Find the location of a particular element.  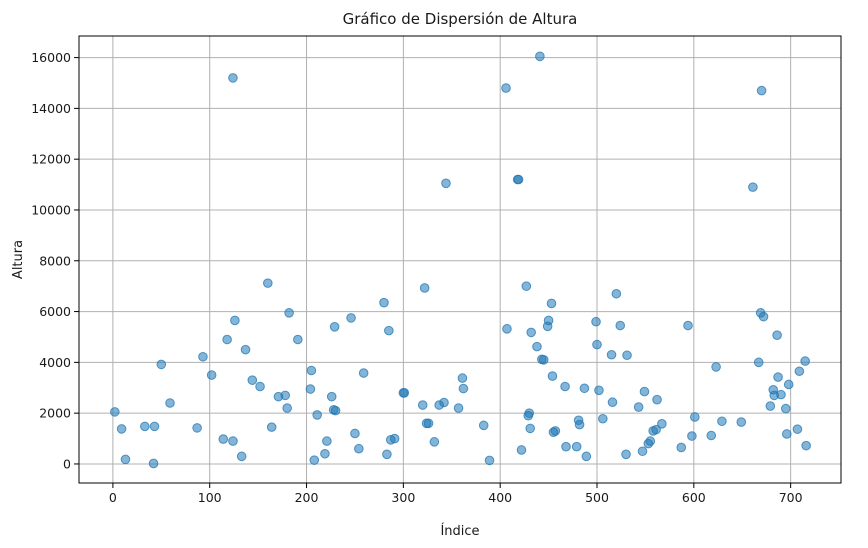

x-tick-label: 0 is located at coordinates (113, 497).